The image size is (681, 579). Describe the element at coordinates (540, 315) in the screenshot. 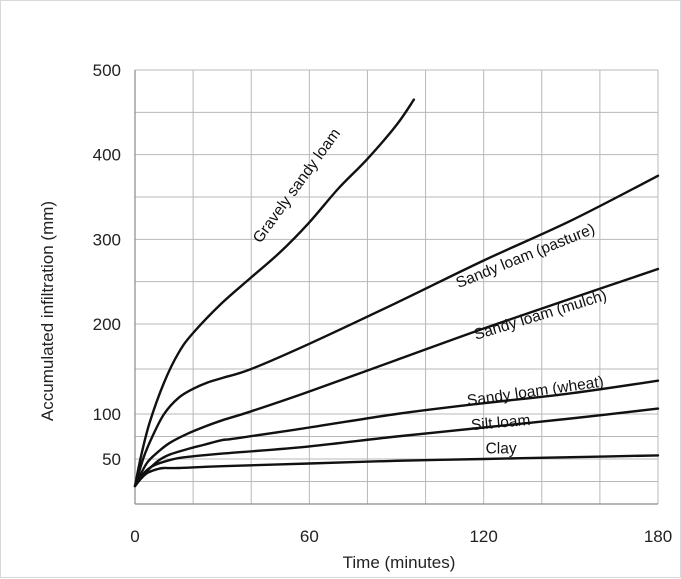

I see `curve-label-sandy-loam-mulch: Sandy loam (mulch)` at that location.